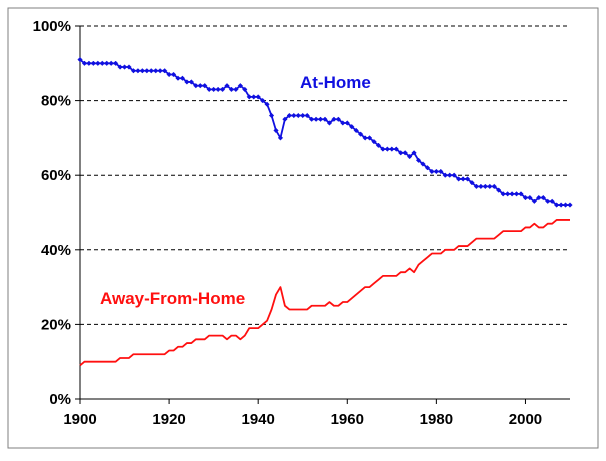 The width and height of the screenshot is (606, 461). Describe the element at coordinates (347, 419) in the screenshot. I see `x-tick-label: 1960` at that location.